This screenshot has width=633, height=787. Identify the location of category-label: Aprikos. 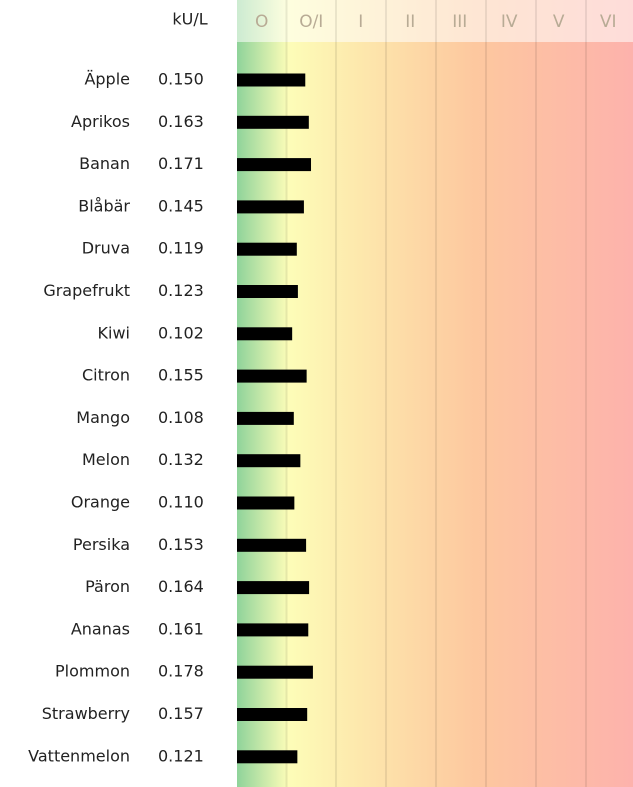
(100, 121).